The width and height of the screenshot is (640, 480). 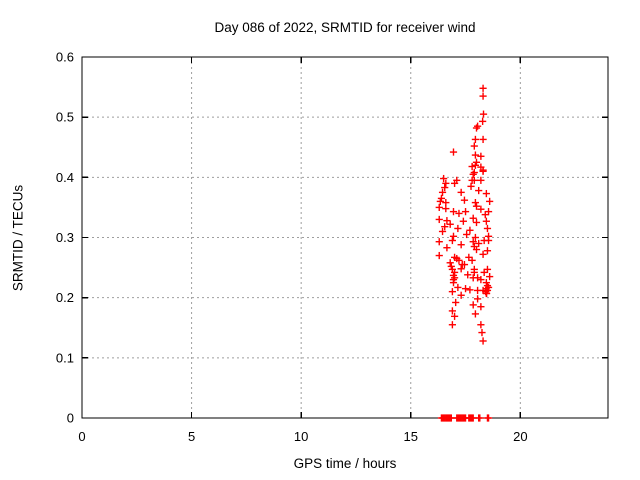 I want to click on y-tick-label: 0.5, so click(x=65, y=117).